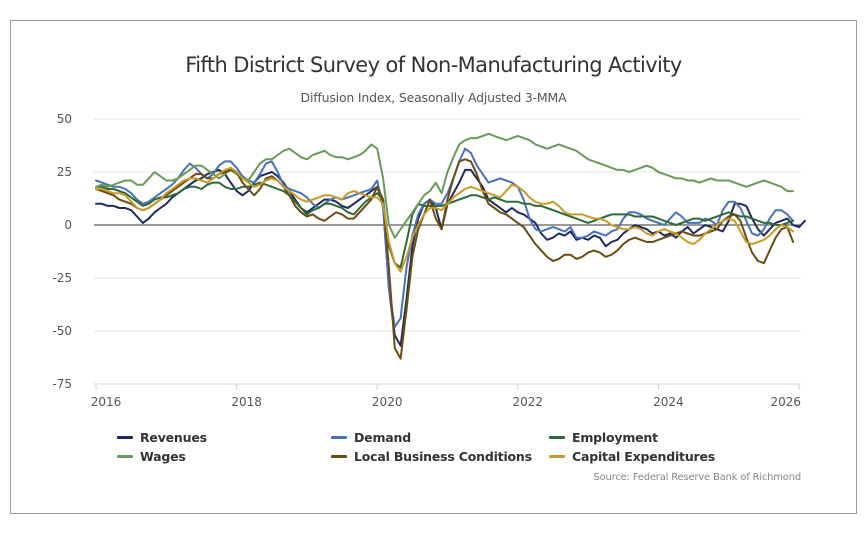  Describe the element at coordinates (785, 402) in the screenshot. I see `x-tick-label: 2026` at that location.